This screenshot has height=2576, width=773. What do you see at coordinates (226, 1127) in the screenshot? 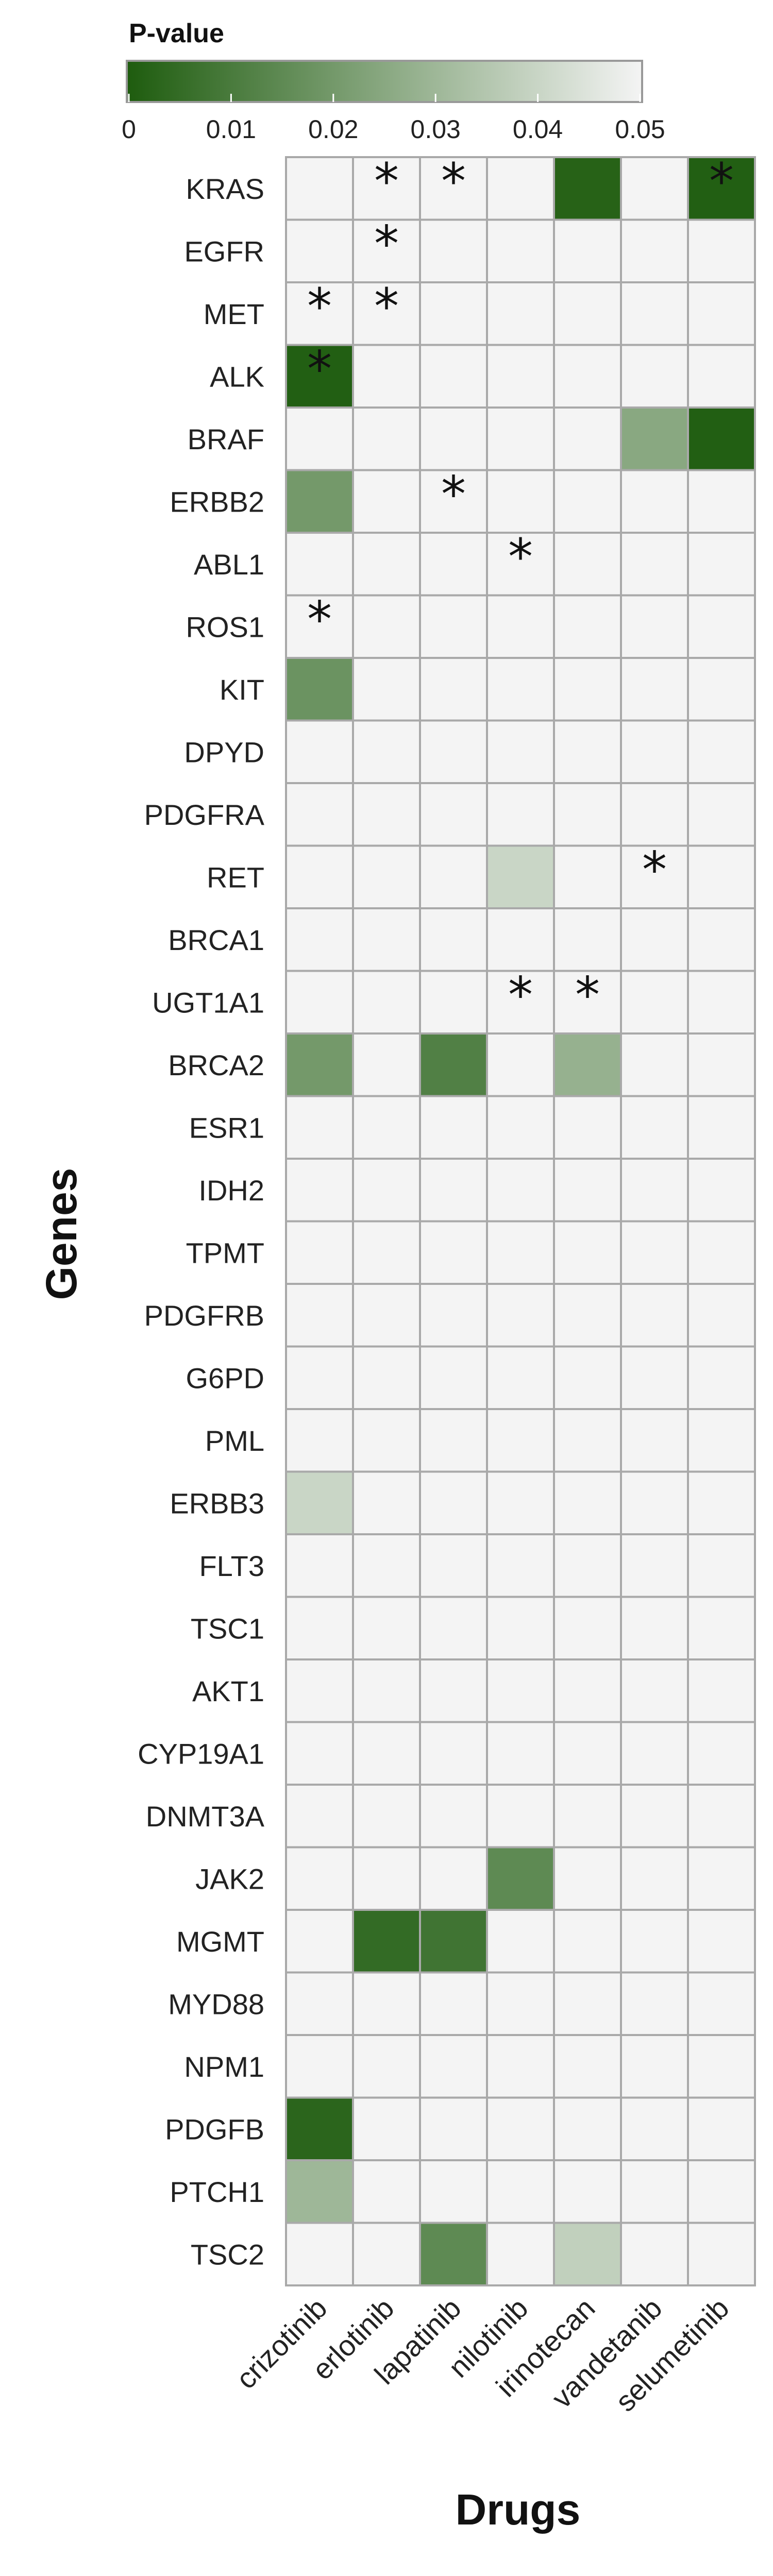
I see `gene-label: ESR1` at bounding box center [226, 1127].